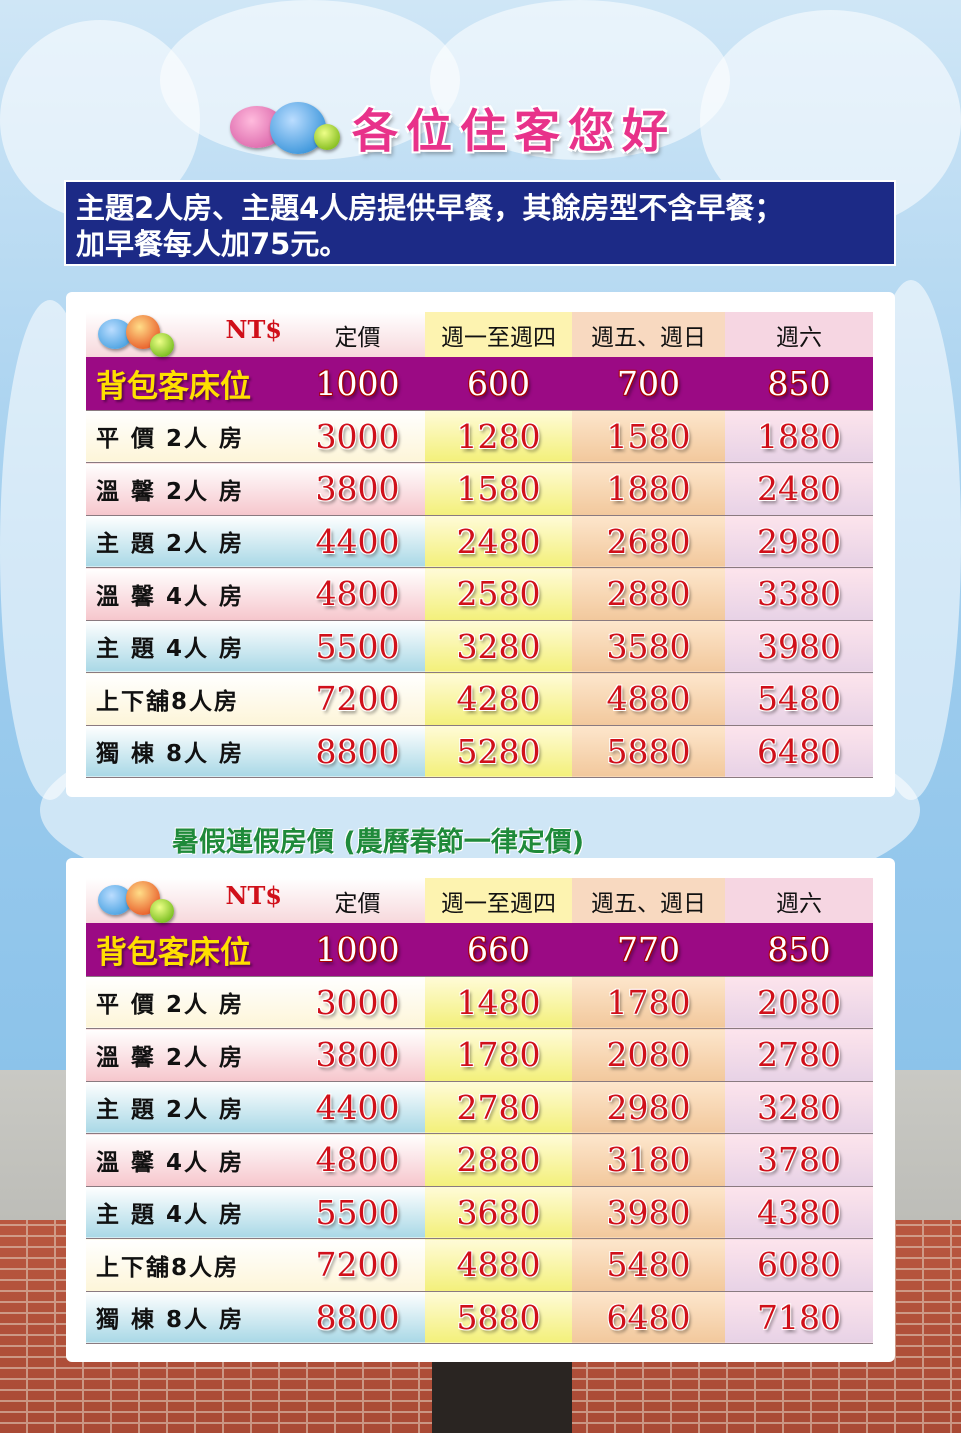 This screenshot has height=1433, width=961. What do you see at coordinates (799, 1160) in the screenshot?
I see `price-cell: 3780` at bounding box center [799, 1160].